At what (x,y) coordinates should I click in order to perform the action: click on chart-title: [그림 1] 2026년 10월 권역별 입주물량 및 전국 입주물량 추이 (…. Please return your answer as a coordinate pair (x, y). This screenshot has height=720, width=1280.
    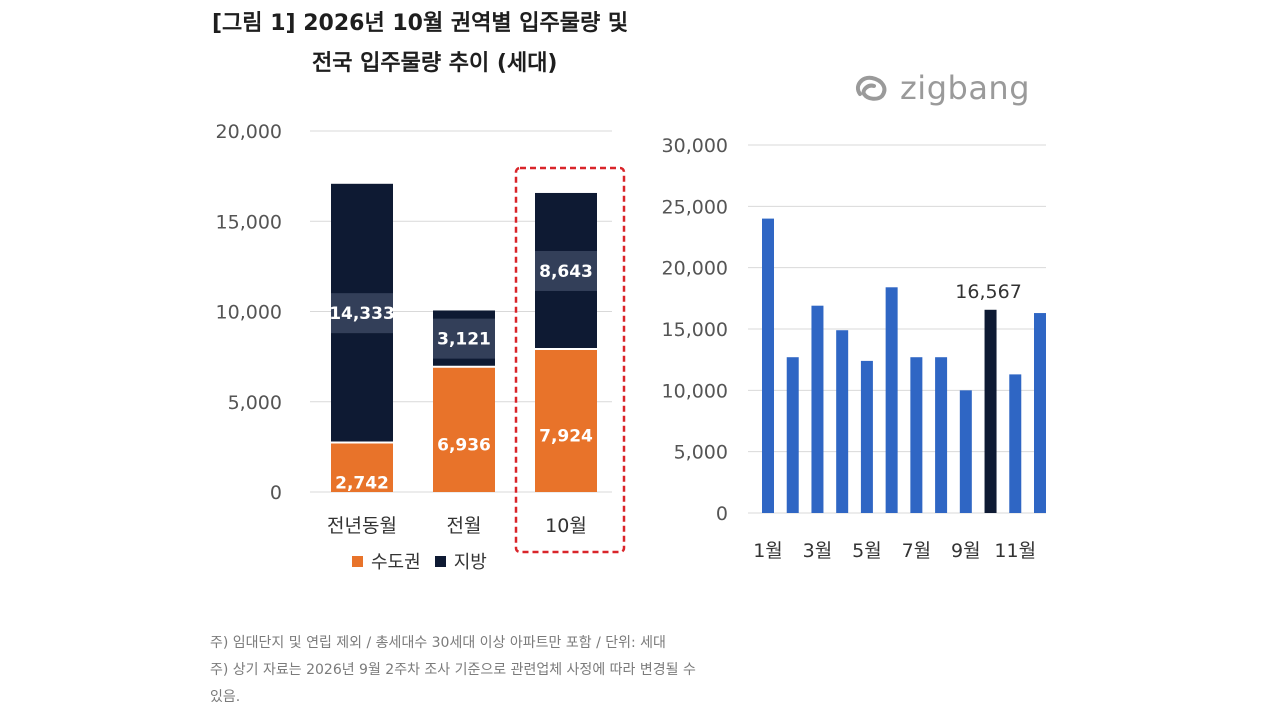
    Looking at the image, I should click on (460, 44).